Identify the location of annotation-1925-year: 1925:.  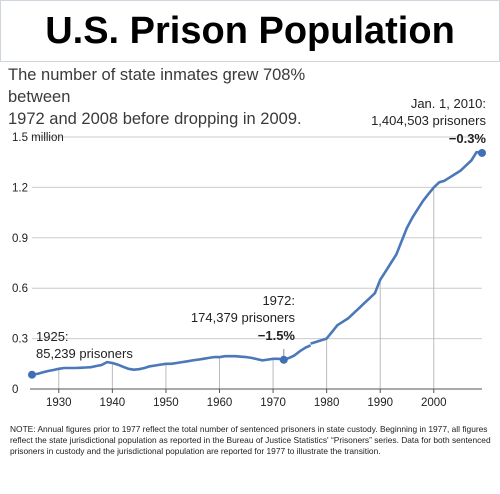
(52, 336).